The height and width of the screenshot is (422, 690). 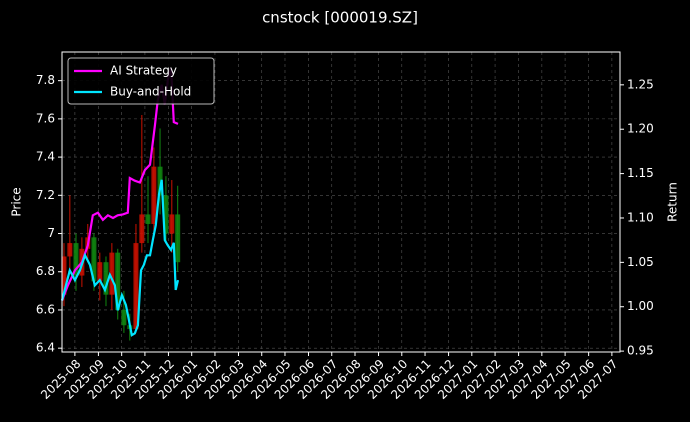 I want to click on y-tick-label: 7.4, so click(x=45, y=157).